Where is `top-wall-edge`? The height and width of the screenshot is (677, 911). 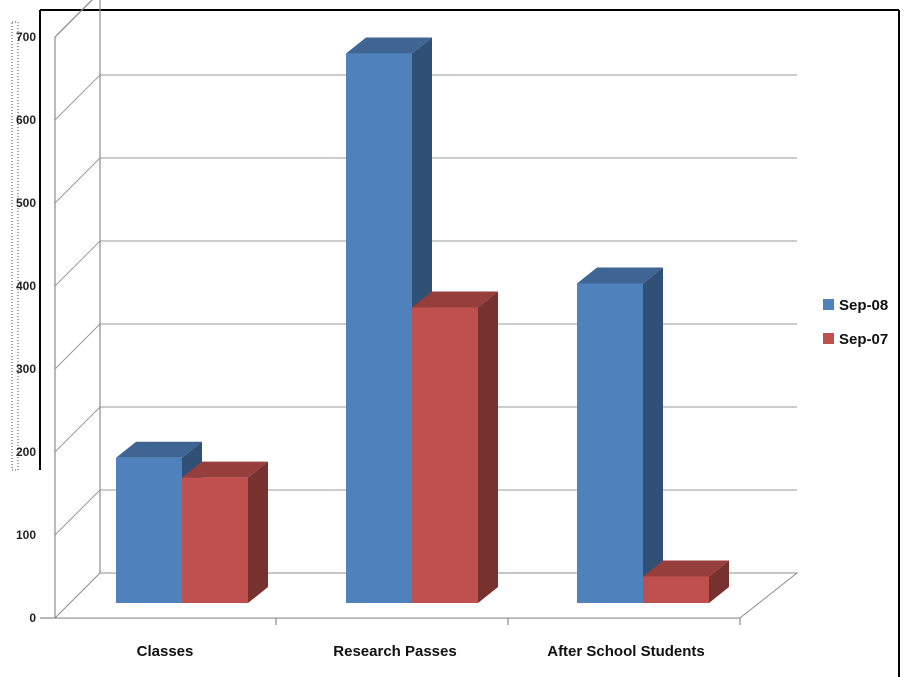 top-wall-edge is located at coordinates (73, 19).